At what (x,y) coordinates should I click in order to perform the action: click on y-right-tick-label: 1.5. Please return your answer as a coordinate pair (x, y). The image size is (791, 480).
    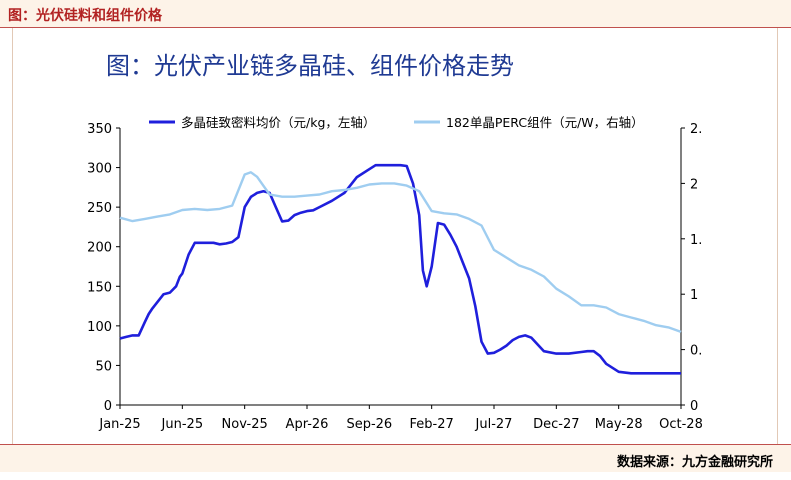
    Looking at the image, I should click on (696, 240).